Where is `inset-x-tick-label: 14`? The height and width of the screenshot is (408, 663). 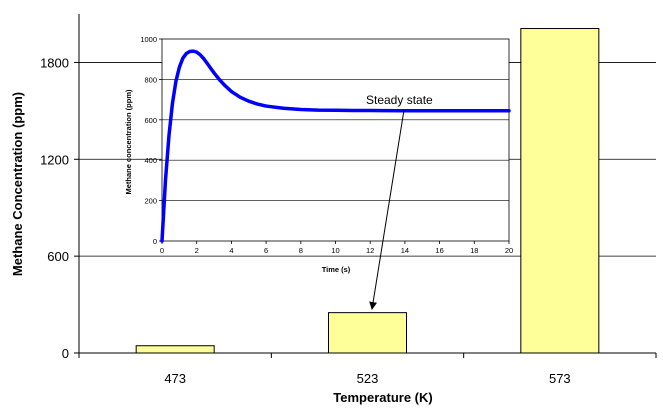
inset-x-tick-label: 14 is located at coordinates (405, 250).